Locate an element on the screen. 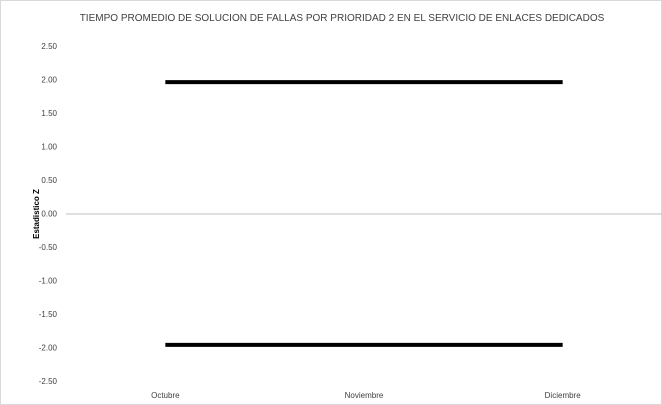  y-tick-label: -2.00 is located at coordinates (48, 348).